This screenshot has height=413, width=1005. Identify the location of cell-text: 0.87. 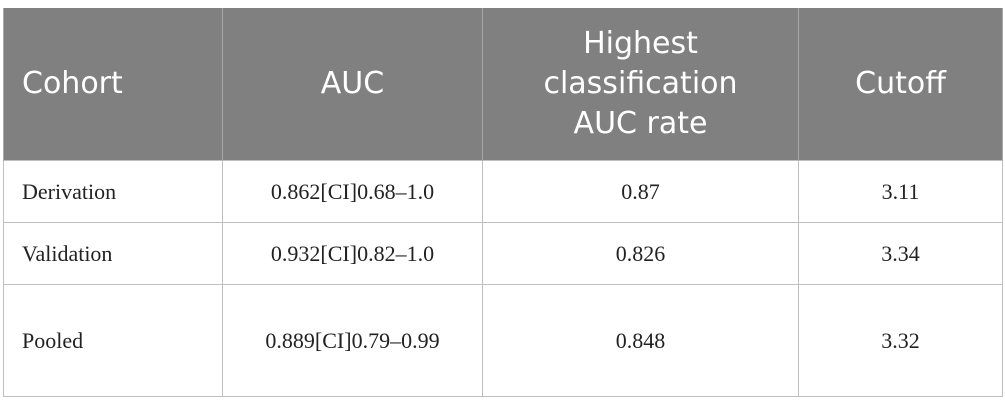
(640, 191).